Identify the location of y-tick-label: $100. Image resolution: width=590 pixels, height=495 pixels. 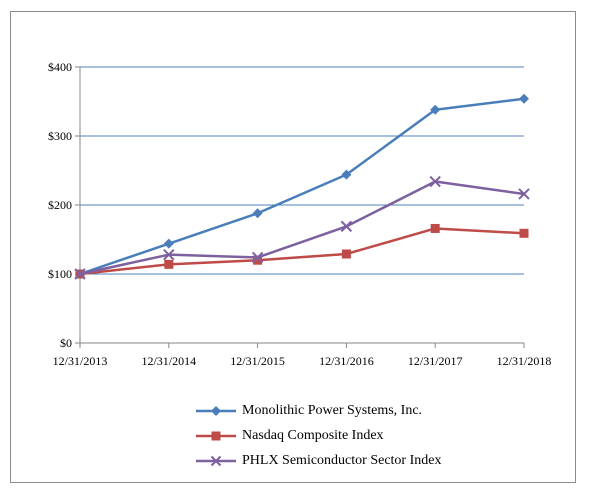
(60, 274).